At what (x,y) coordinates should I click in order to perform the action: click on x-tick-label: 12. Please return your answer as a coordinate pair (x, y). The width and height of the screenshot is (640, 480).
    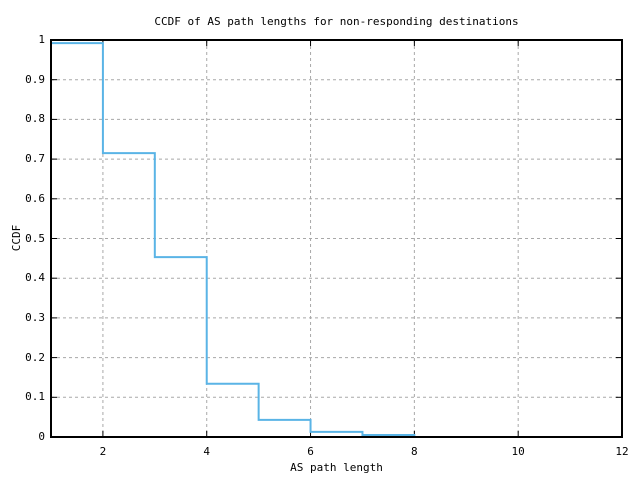
    Looking at the image, I should click on (622, 451).